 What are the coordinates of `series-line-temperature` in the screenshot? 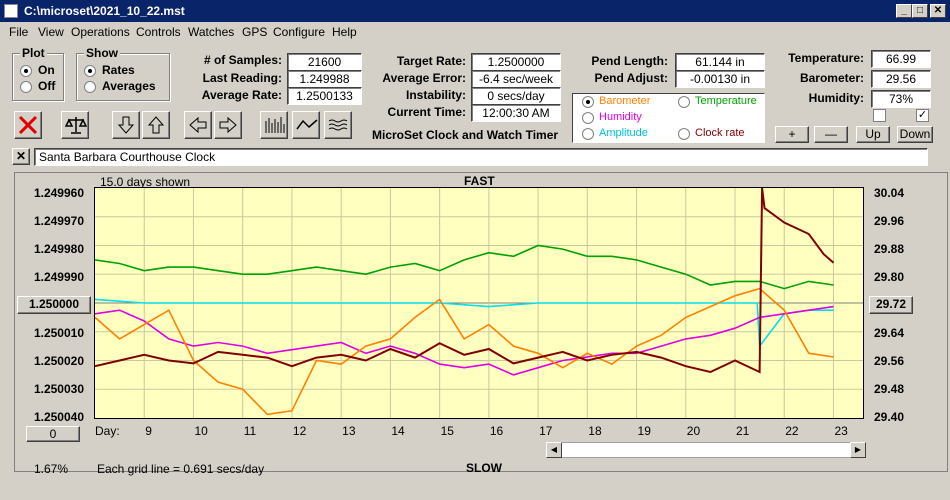 It's located at (464, 267).